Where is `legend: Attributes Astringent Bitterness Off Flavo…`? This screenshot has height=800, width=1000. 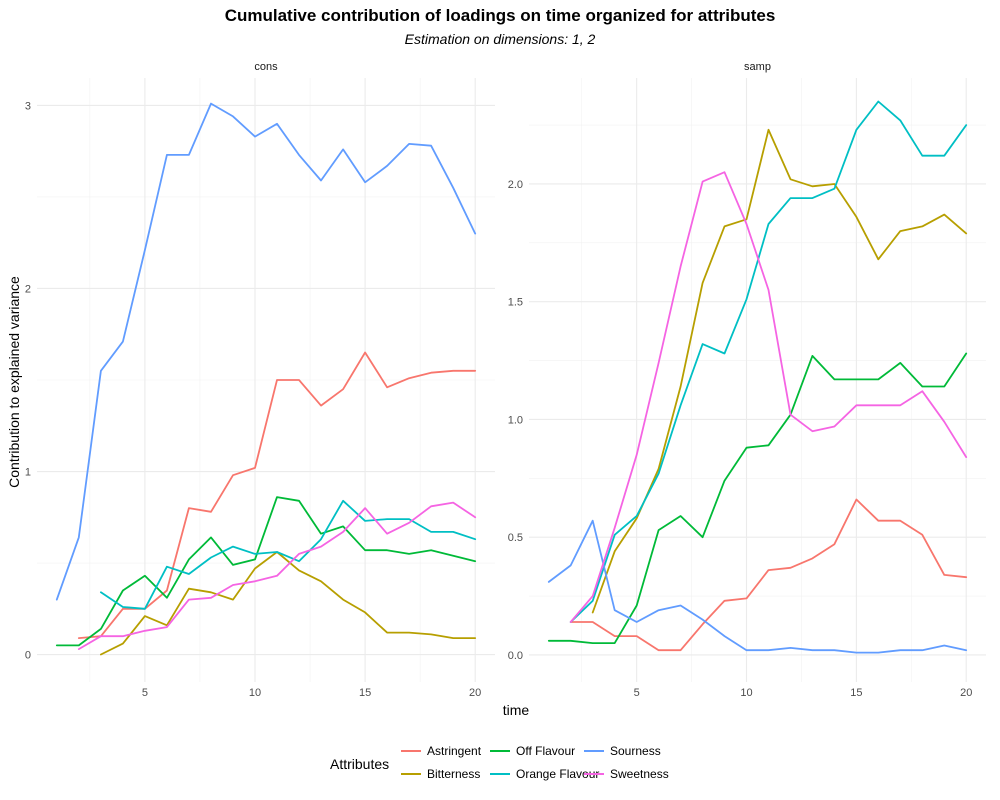 legend: Attributes Astringent Bitterness Off Flavo… is located at coordinates (499, 762).